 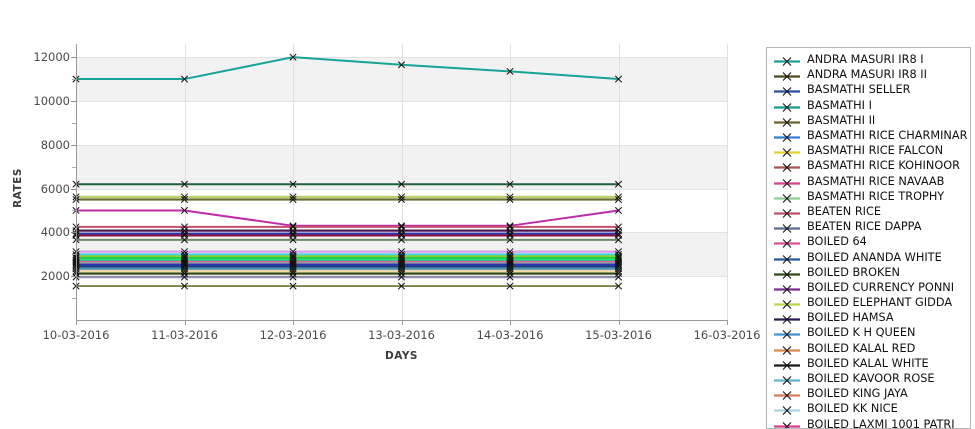 I want to click on legend-item: BOILED KAVOOR ROSE, so click(x=868, y=378).